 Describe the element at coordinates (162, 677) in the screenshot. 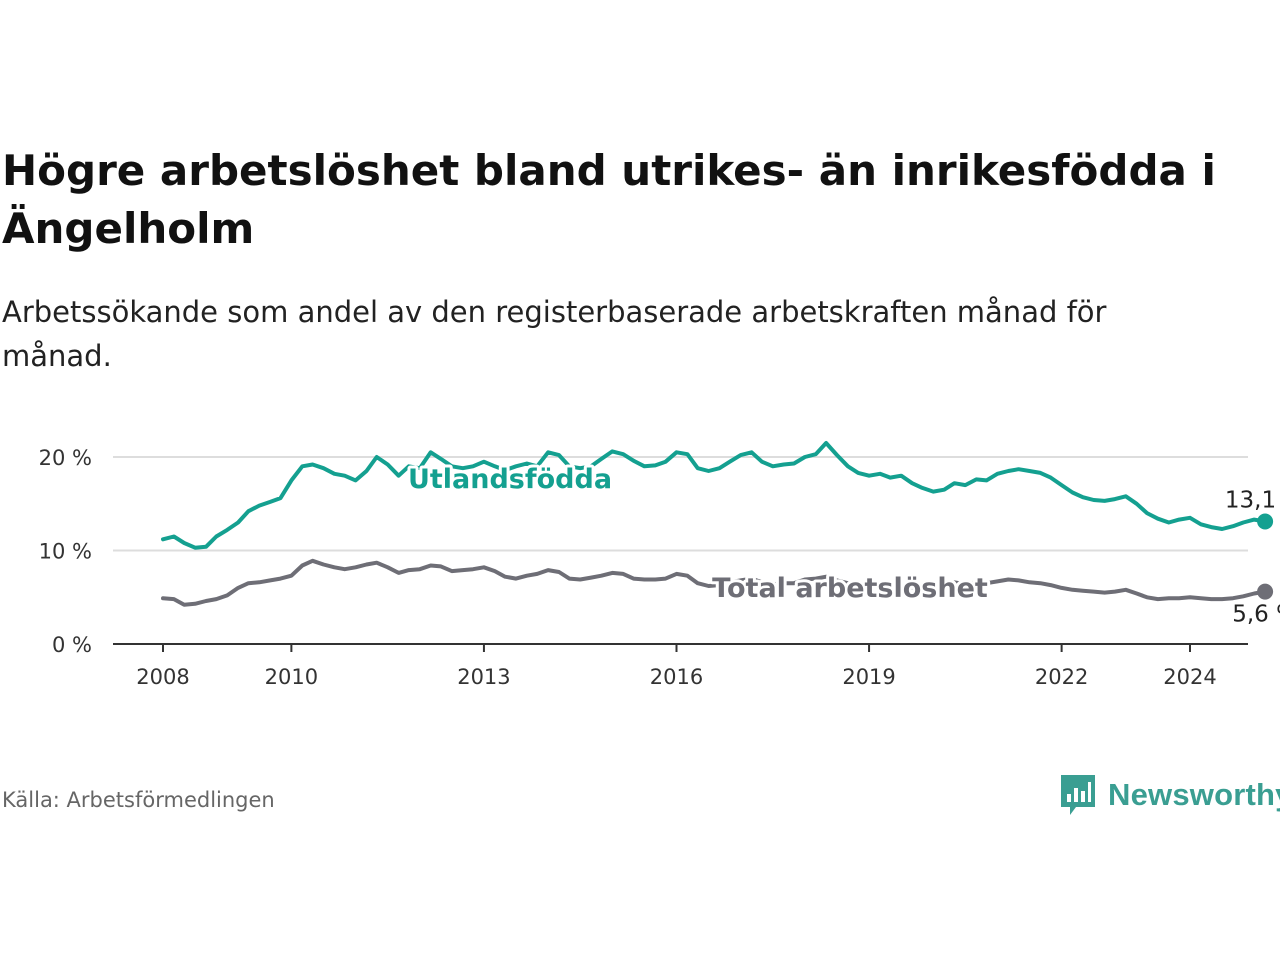

I see `x-tick-label: 2008` at that location.